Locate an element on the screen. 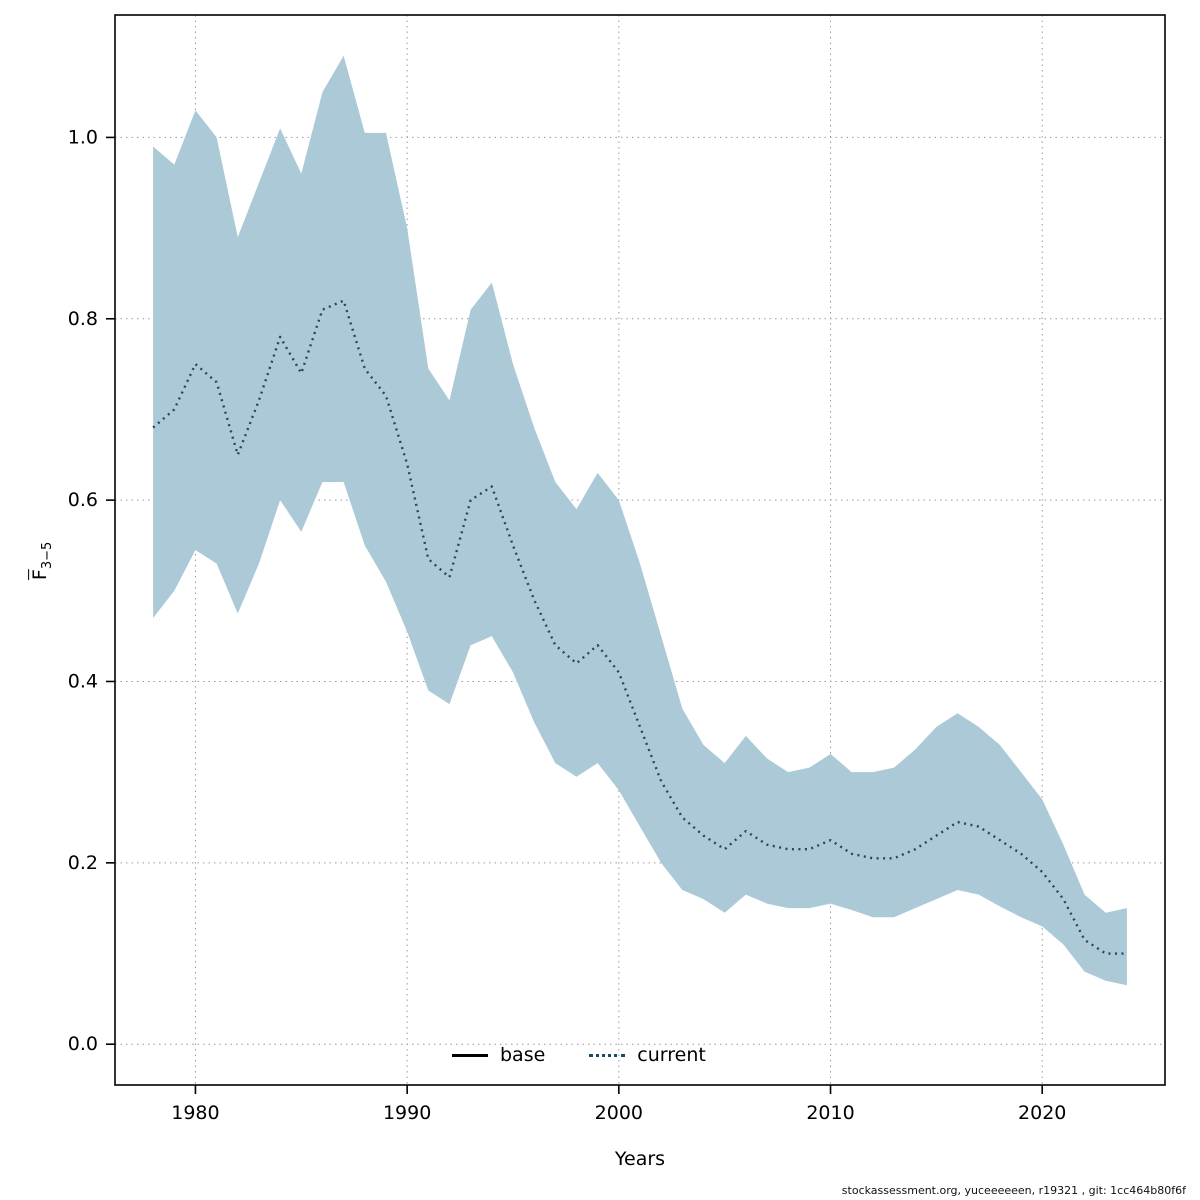  x-tick-label: 2020 is located at coordinates (1042, 1113).